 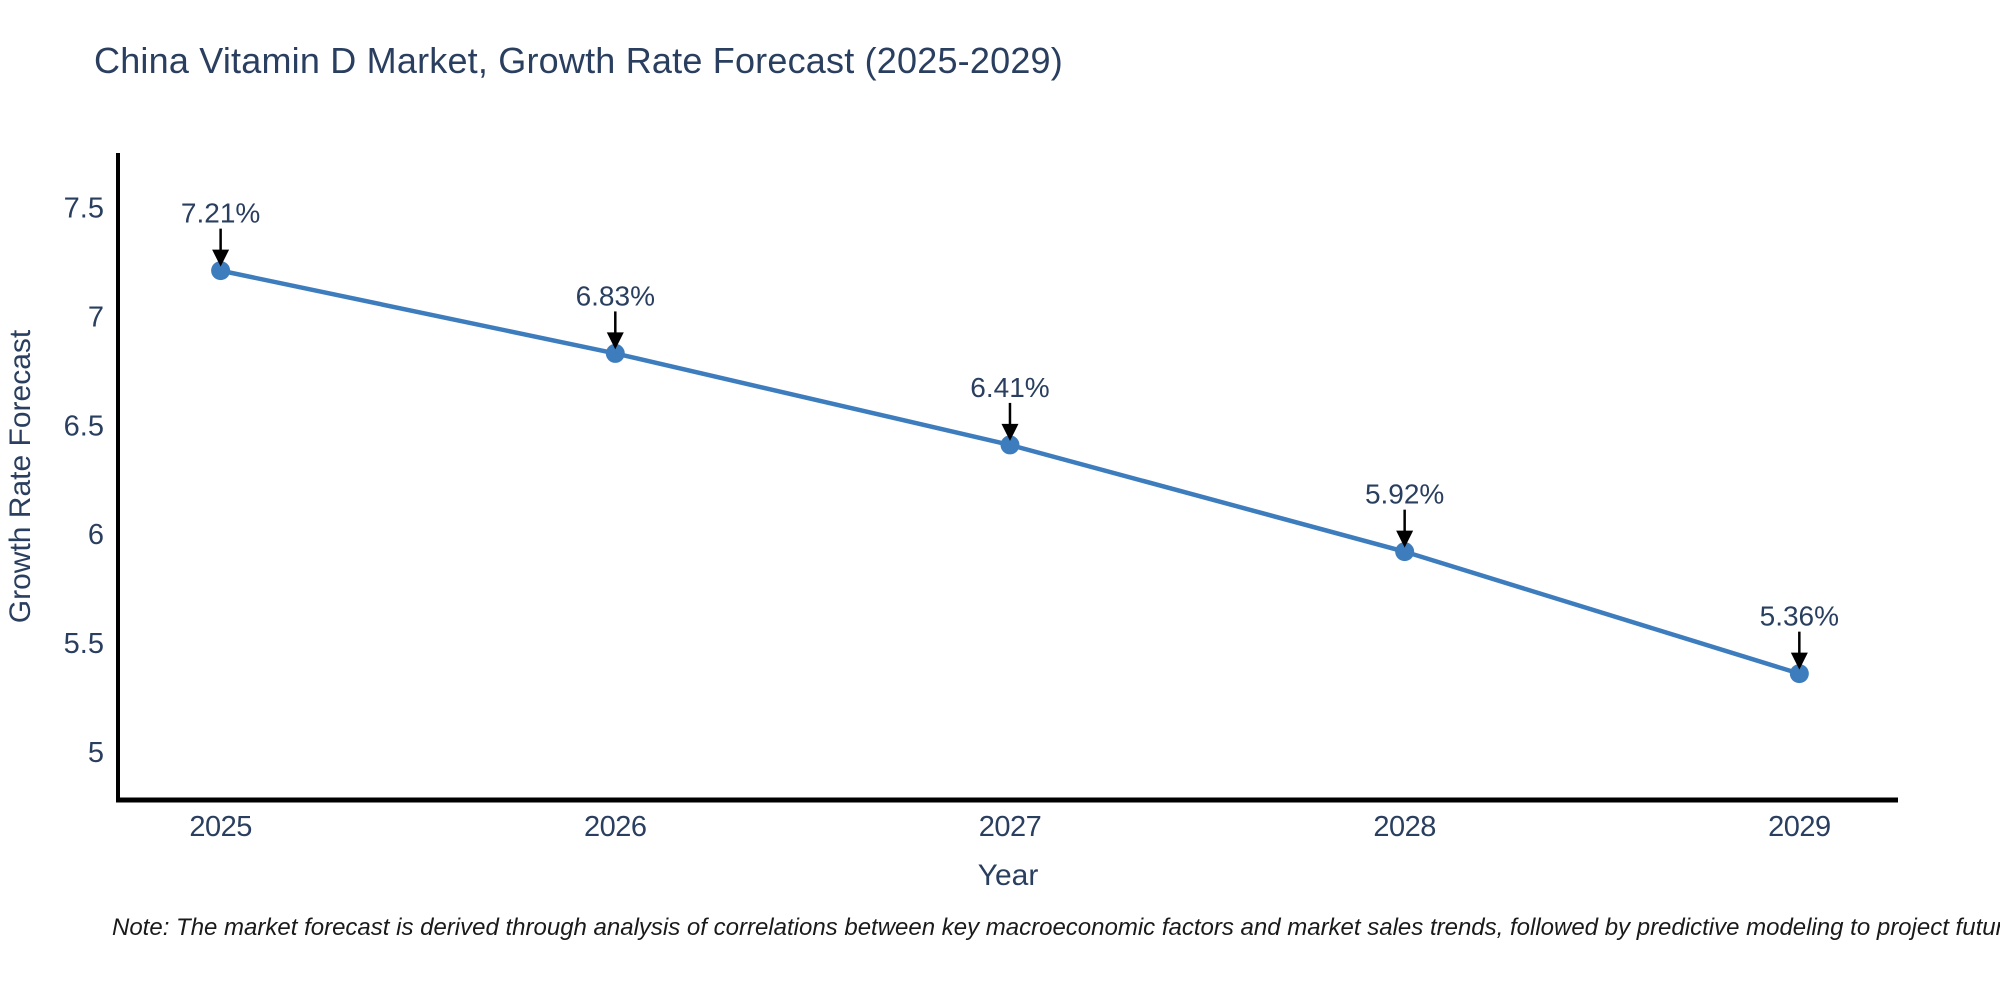 What do you see at coordinates (96, 535) in the screenshot?
I see `y-tick-label: 6` at bounding box center [96, 535].